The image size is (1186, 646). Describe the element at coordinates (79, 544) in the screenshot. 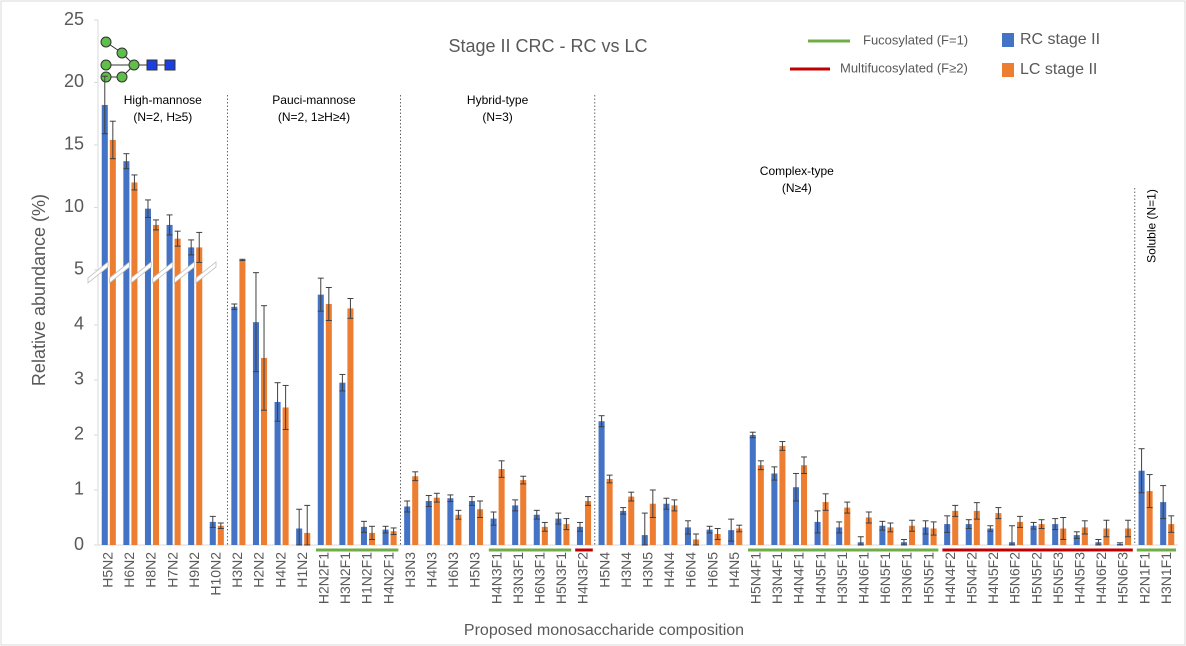

I see `y-tick-label: 0` at that location.